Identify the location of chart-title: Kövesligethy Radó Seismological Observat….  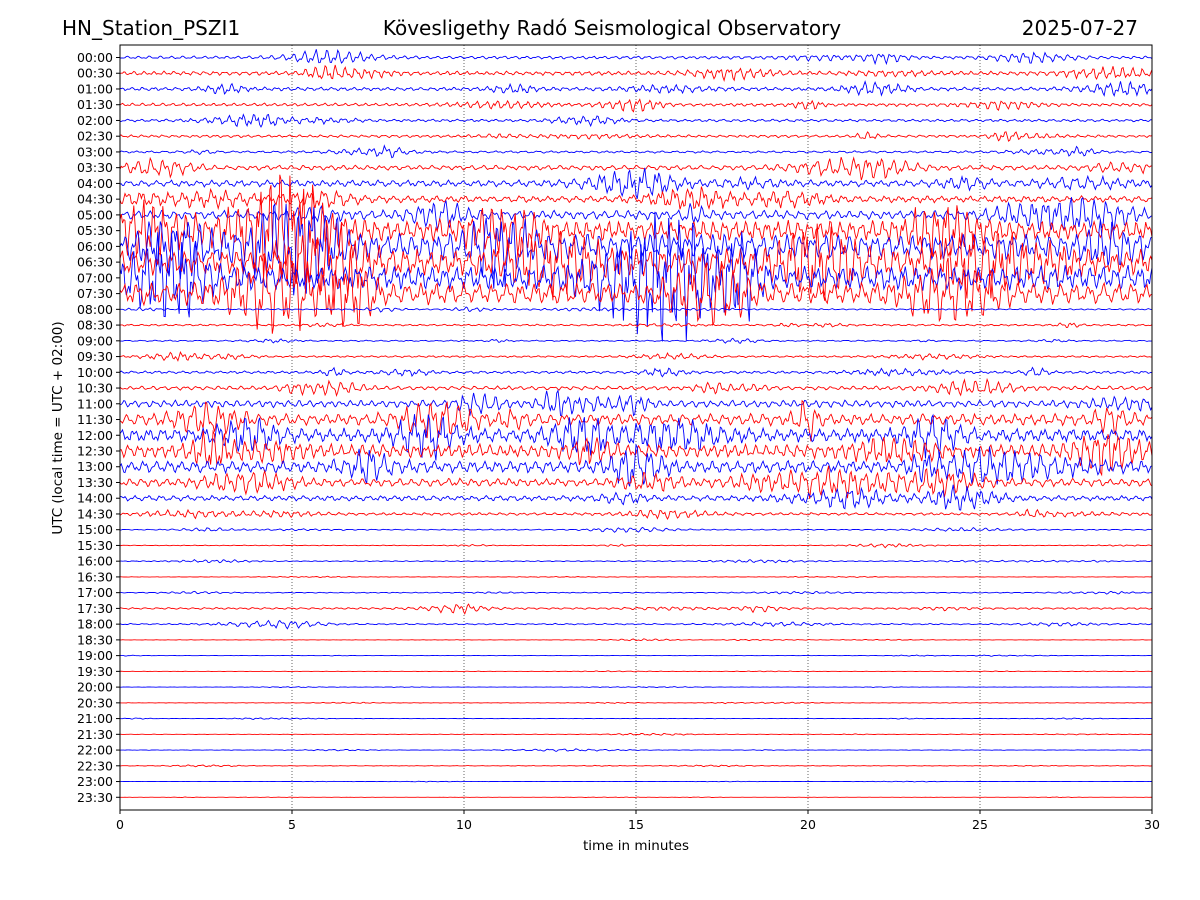
(612, 28).